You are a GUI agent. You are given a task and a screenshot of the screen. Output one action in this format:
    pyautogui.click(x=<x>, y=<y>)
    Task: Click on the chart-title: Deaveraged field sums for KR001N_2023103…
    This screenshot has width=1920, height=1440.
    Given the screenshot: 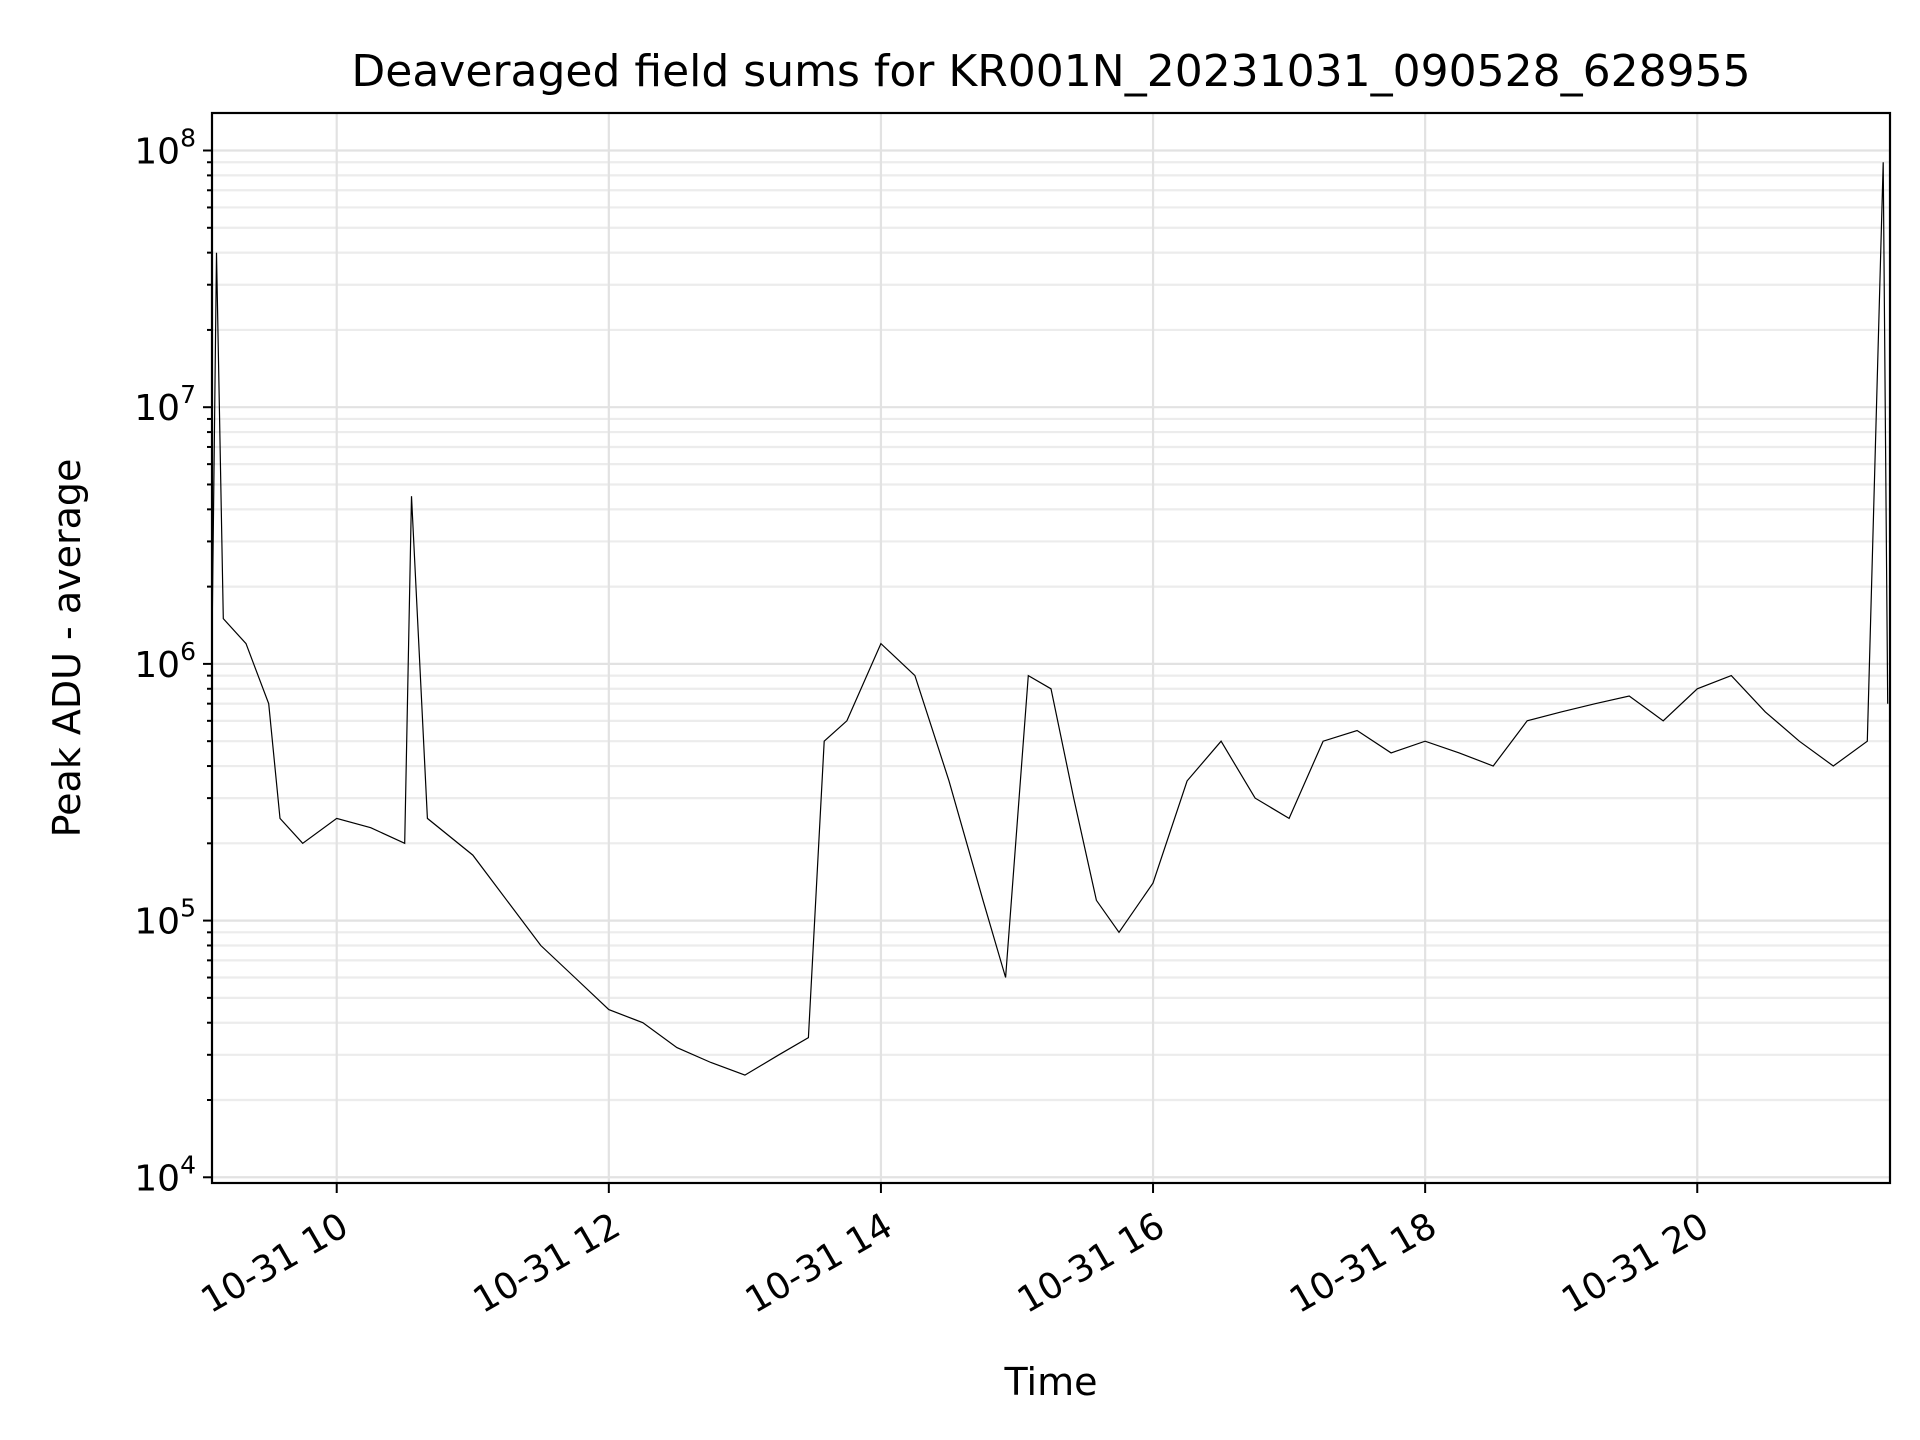 What is the action you would take?
    pyautogui.click(x=1050, y=71)
    